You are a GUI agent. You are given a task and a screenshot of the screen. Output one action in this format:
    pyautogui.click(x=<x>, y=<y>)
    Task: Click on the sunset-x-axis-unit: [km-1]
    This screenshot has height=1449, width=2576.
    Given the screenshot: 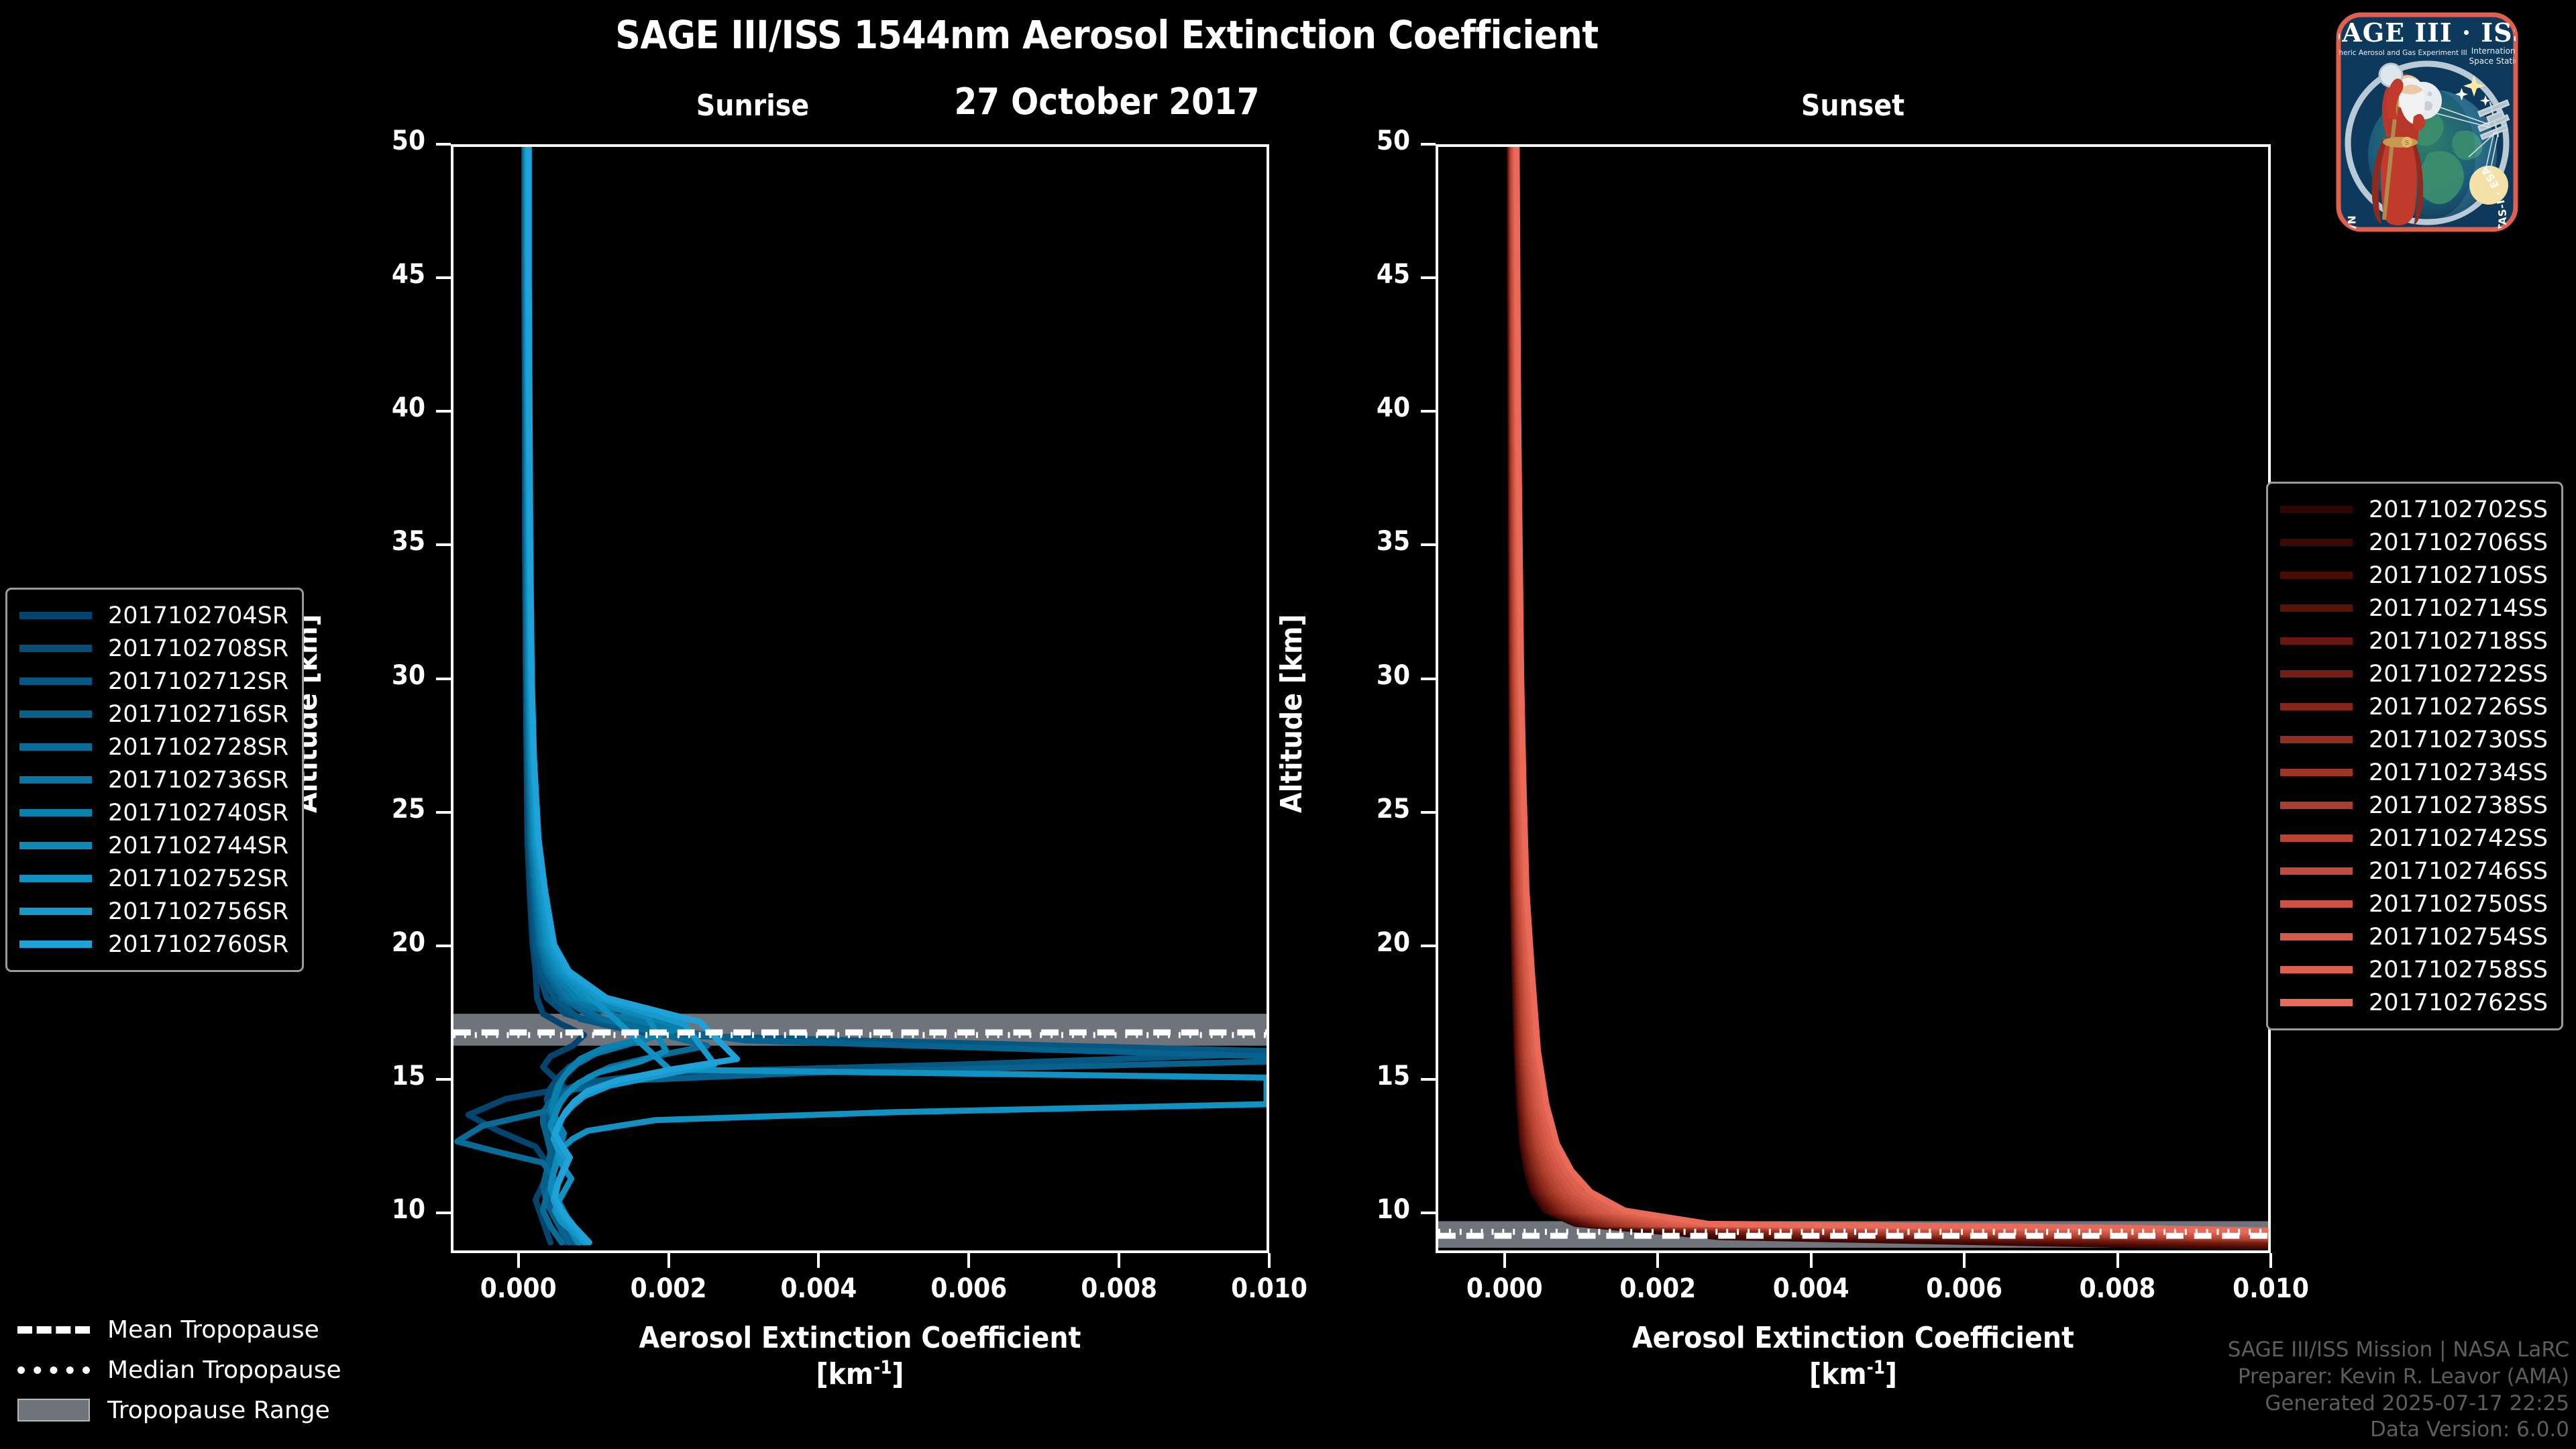 What is the action you would take?
    pyautogui.click(x=1853, y=1373)
    